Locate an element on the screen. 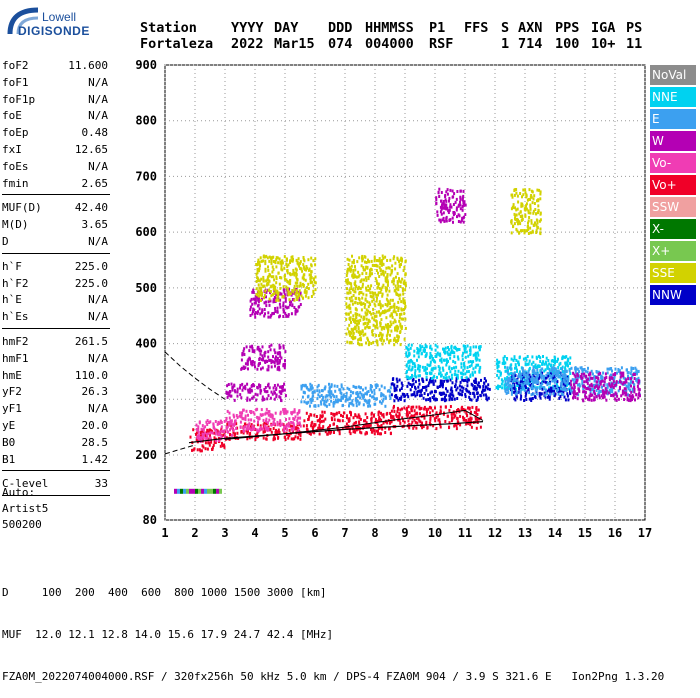  param-row-he: h`E N/A is located at coordinates (55, 299).